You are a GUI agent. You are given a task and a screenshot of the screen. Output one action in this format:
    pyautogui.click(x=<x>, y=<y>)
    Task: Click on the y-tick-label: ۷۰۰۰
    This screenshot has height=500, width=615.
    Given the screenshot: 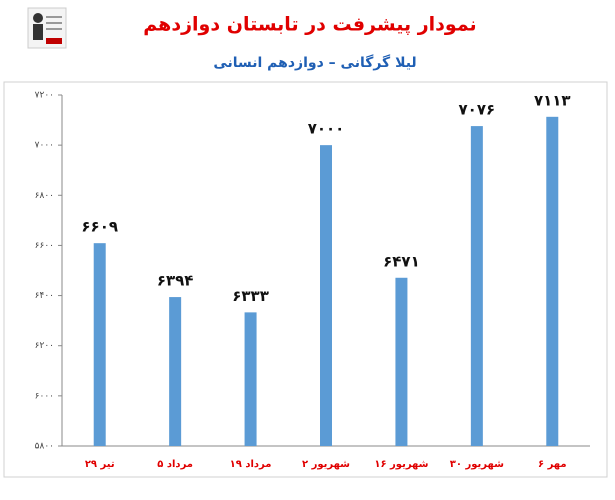 What is the action you would take?
    pyautogui.click(x=44, y=146)
    